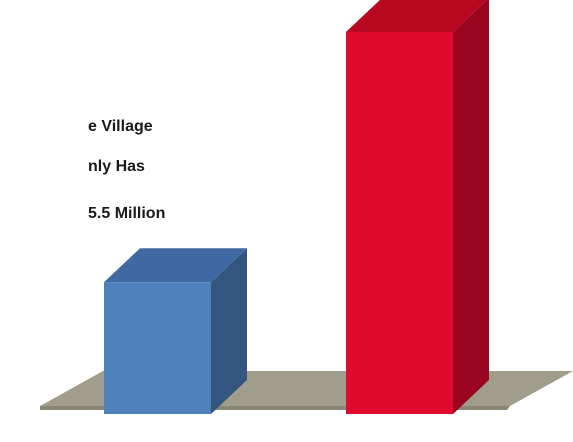 The height and width of the screenshot is (442, 573). Describe the element at coordinates (116, 166) in the screenshot. I see `caption-line-2: nly Has` at that location.